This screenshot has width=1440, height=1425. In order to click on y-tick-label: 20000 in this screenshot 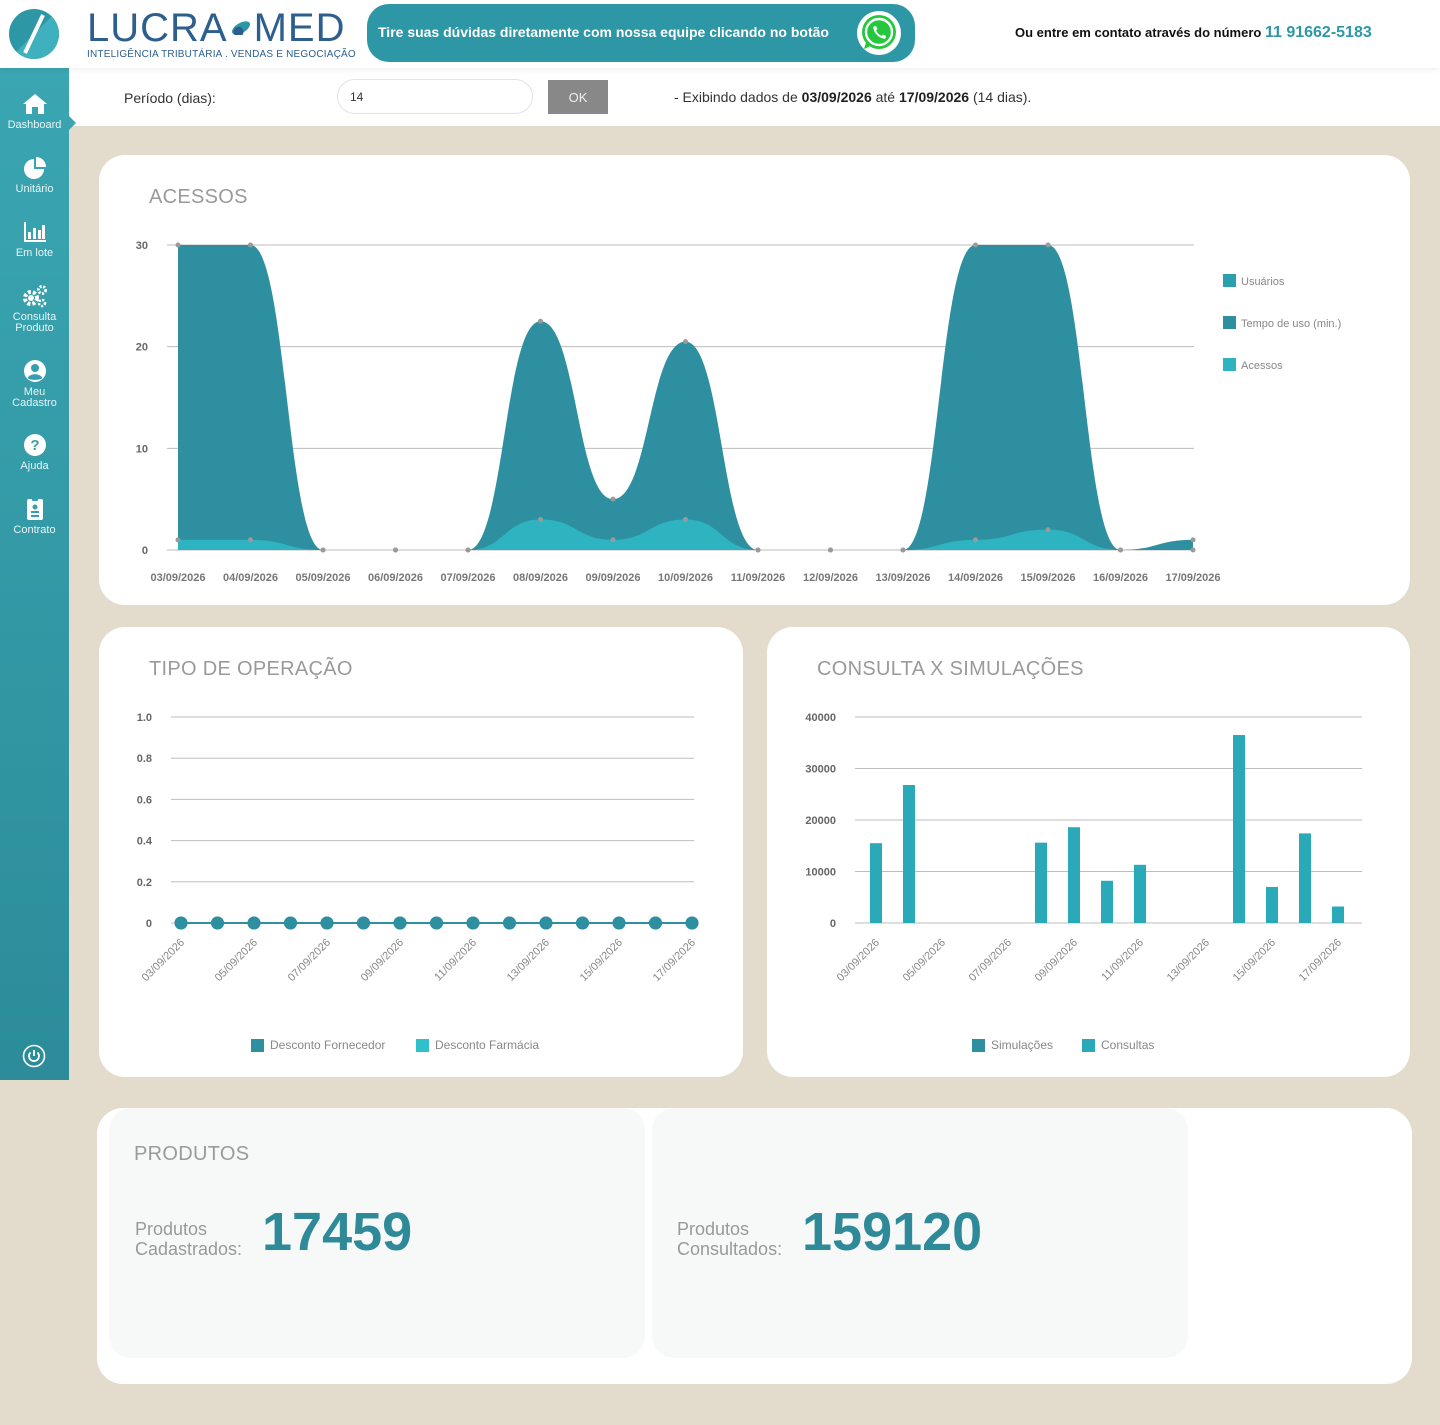, I will do `click(820, 821)`.